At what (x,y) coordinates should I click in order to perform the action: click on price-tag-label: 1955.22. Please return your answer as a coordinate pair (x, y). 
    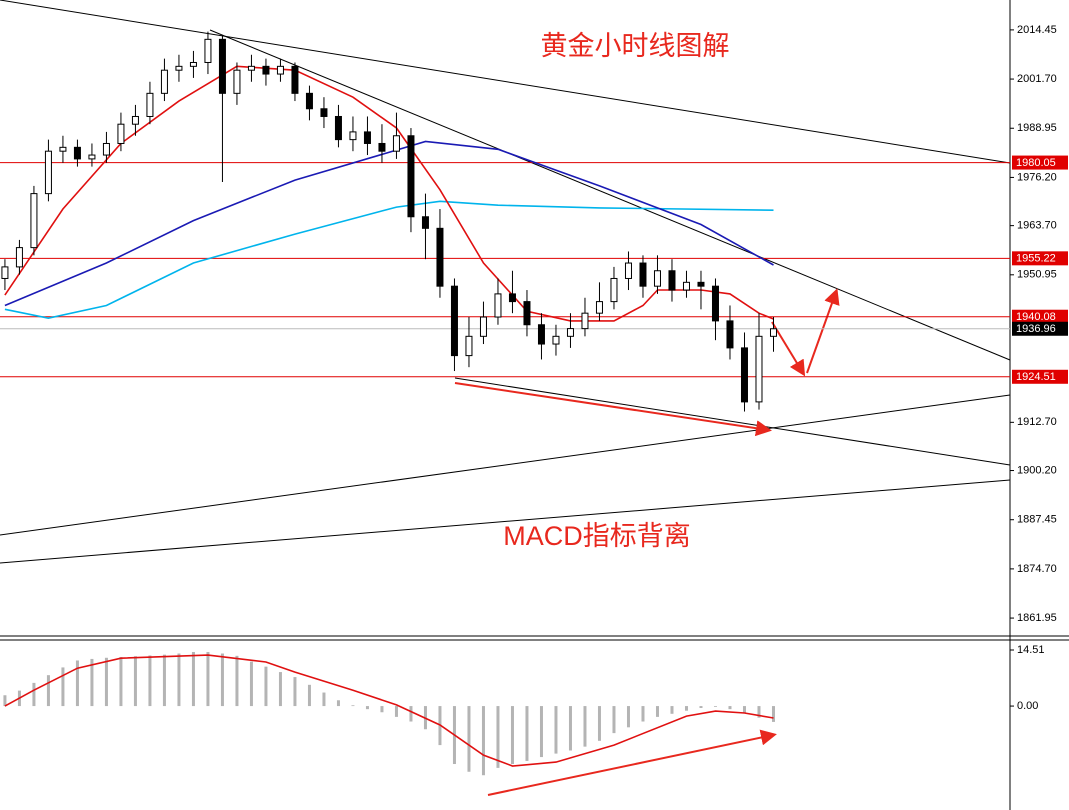
    Looking at the image, I should click on (1036, 259).